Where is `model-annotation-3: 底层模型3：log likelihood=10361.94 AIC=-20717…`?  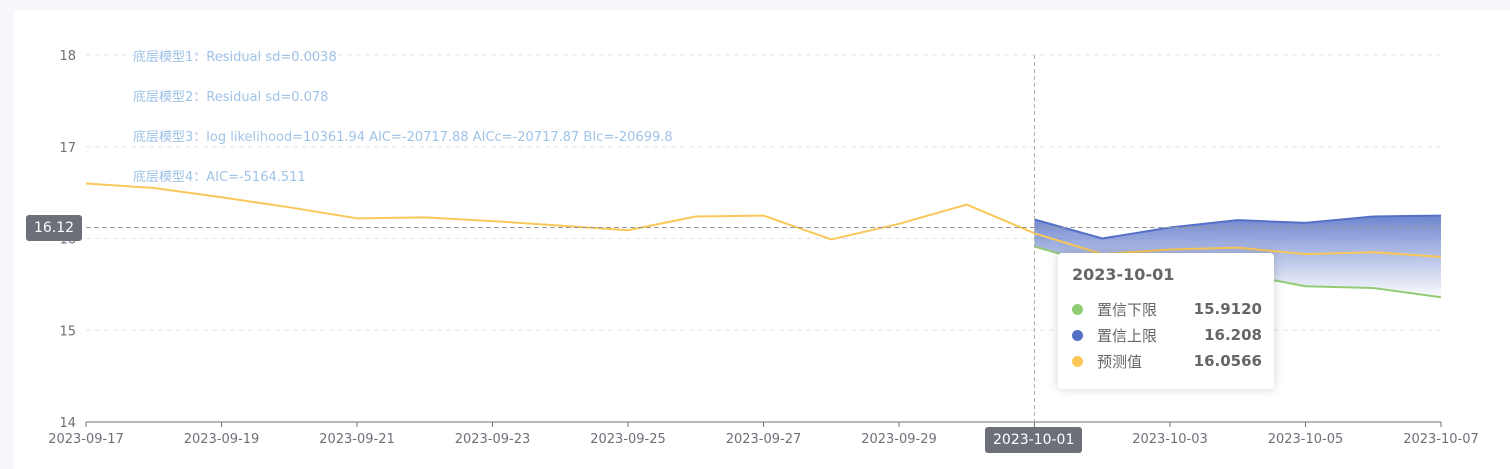 model-annotation-3: 底层模型3：log likelihood=10361.94 AIC=-20717… is located at coordinates (403, 137).